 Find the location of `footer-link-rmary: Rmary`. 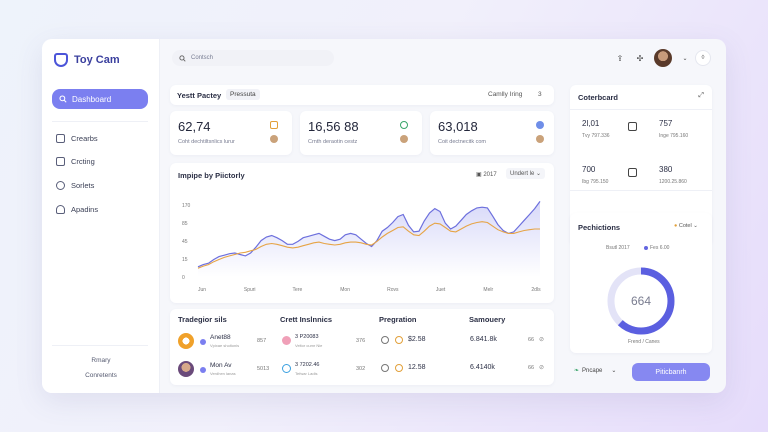

footer-link-rmary: Rmary is located at coordinates (101, 360).